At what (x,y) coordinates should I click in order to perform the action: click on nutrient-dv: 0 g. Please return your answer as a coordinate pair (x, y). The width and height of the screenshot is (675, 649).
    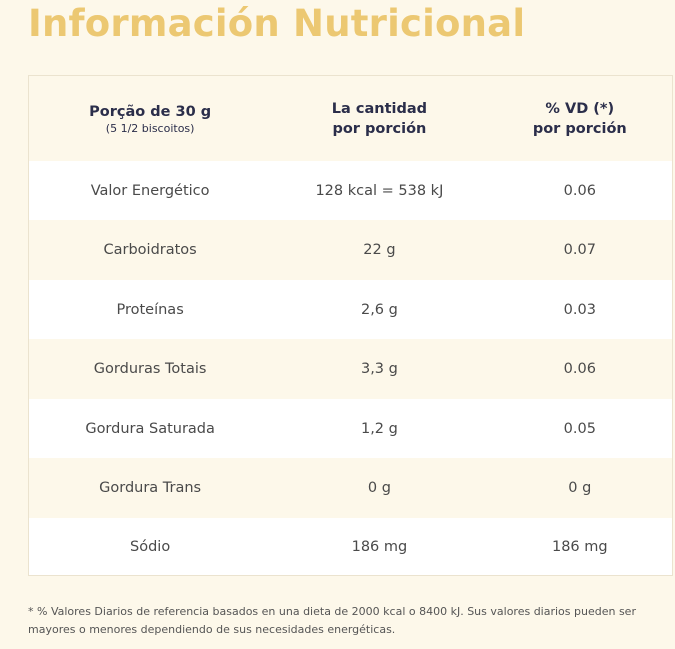
    Looking at the image, I should click on (580, 488).